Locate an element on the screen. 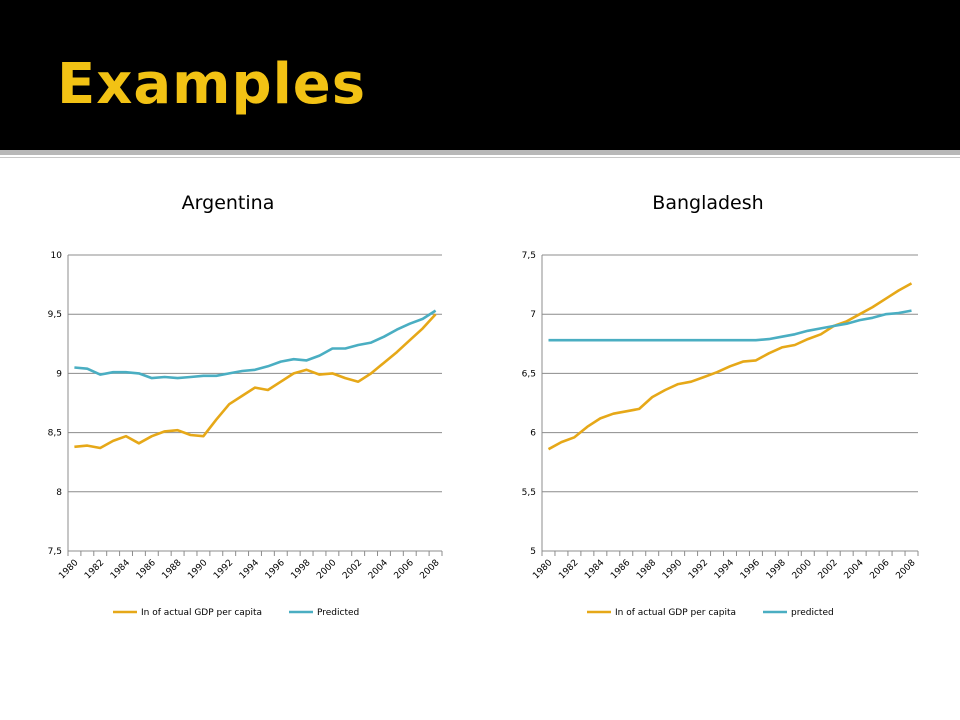 The height and width of the screenshot is (720, 960). header-divider is located at coordinates (480, 152).